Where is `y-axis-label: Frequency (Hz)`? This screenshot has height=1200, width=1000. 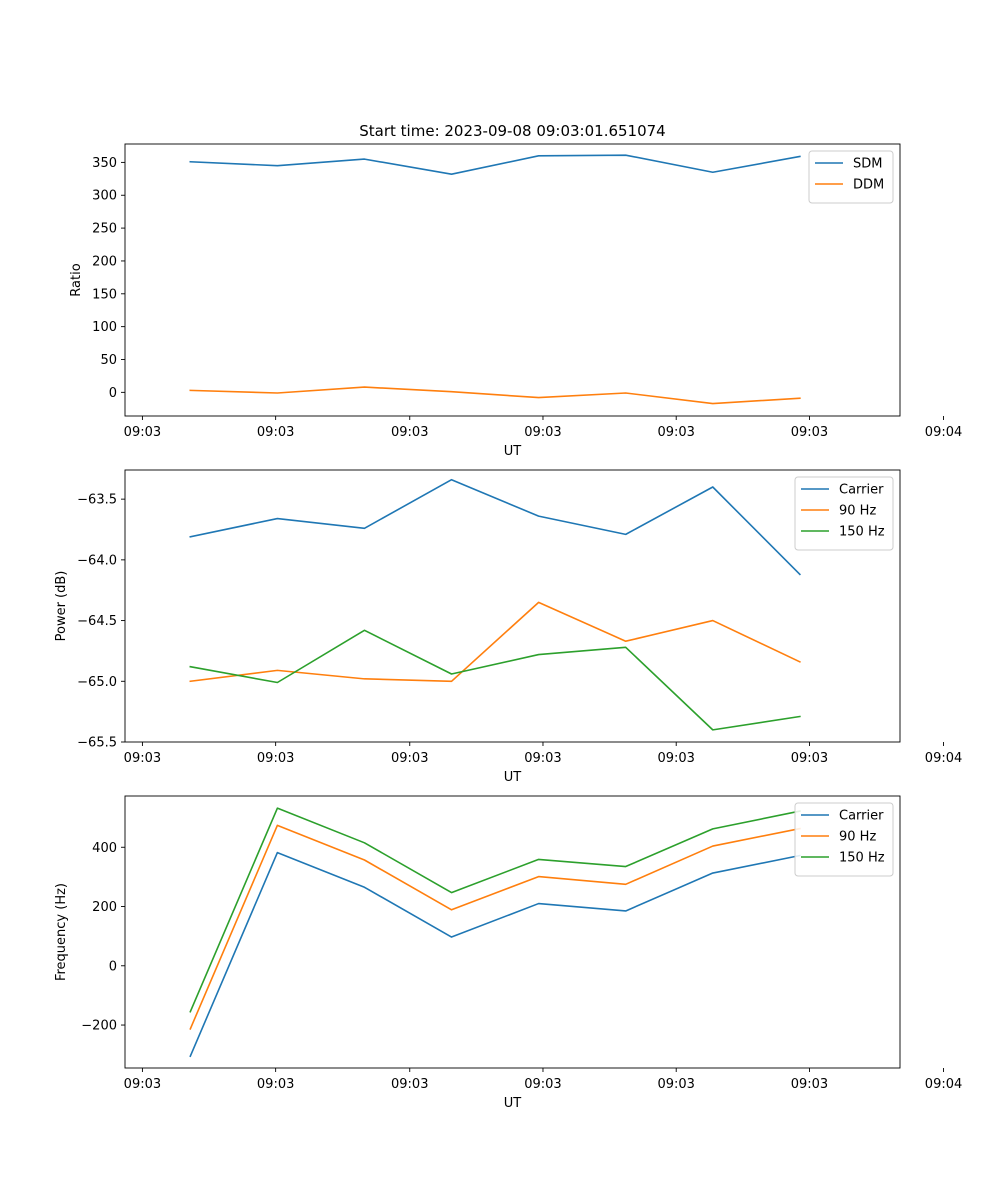
y-axis-label: Frequency (Hz) is located at coordinates (61, 932).